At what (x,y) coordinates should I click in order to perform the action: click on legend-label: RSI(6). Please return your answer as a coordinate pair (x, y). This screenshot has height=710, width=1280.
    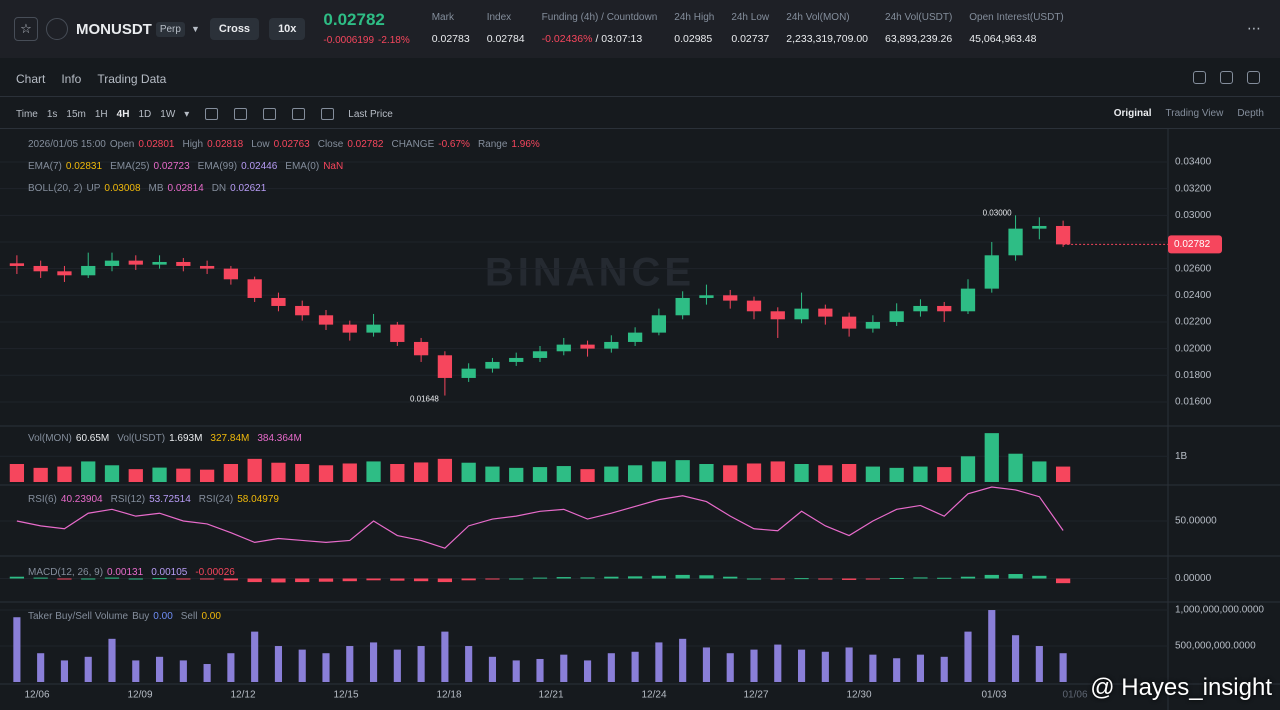
    Looking at the image, I should click on (42, 499).